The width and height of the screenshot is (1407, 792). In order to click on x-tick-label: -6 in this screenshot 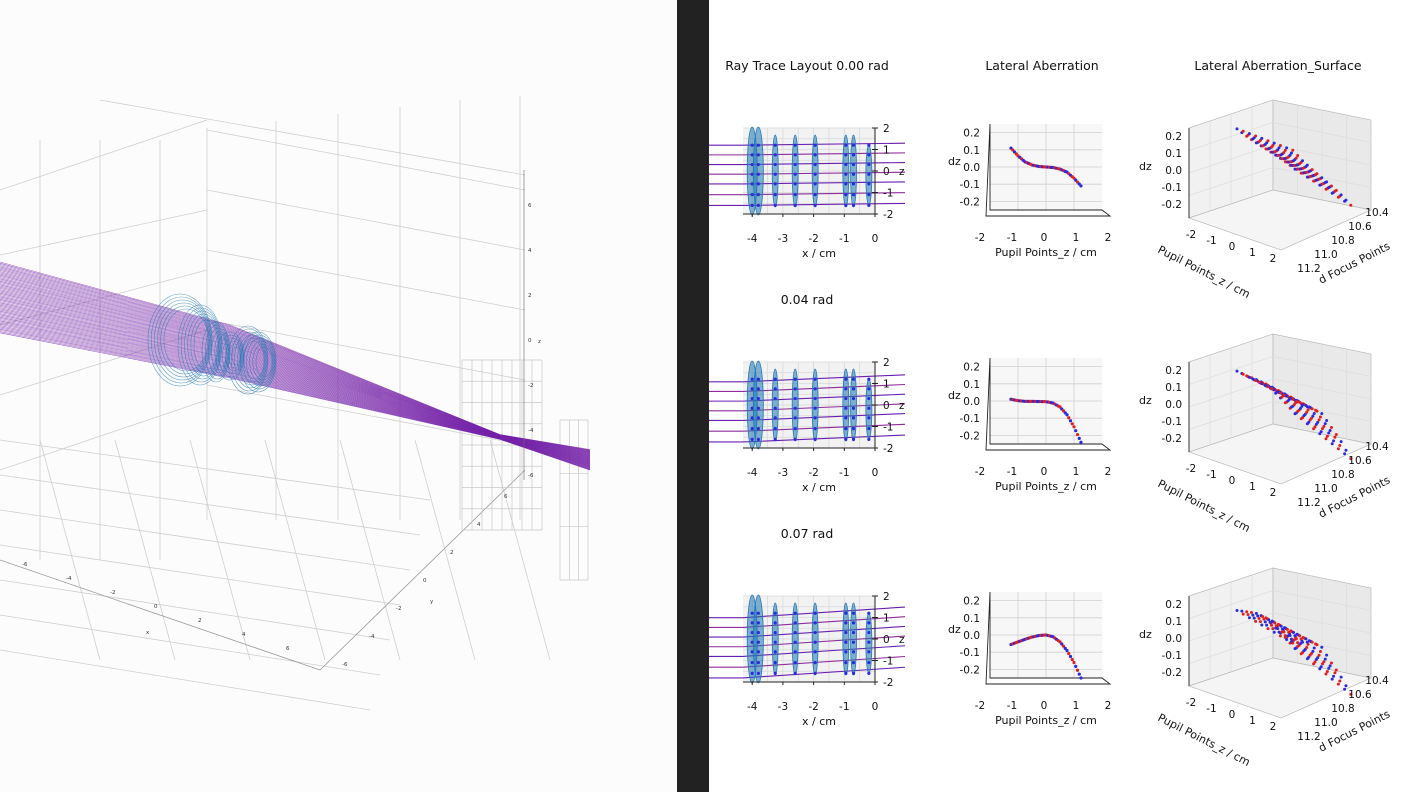, I will do `click(25, 565)`.